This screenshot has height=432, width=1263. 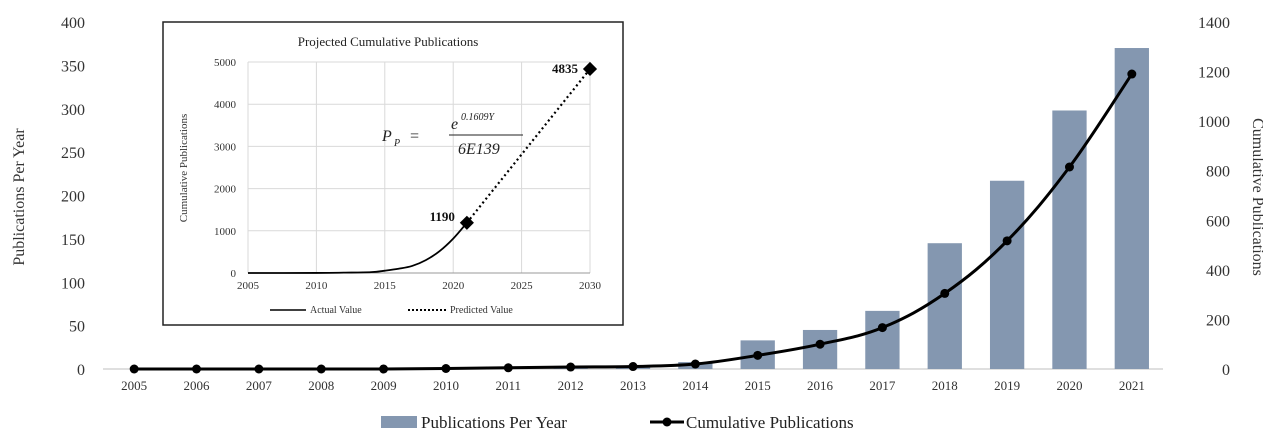 I want to click on legend-bar-swatch, so click(x=399, y=422).